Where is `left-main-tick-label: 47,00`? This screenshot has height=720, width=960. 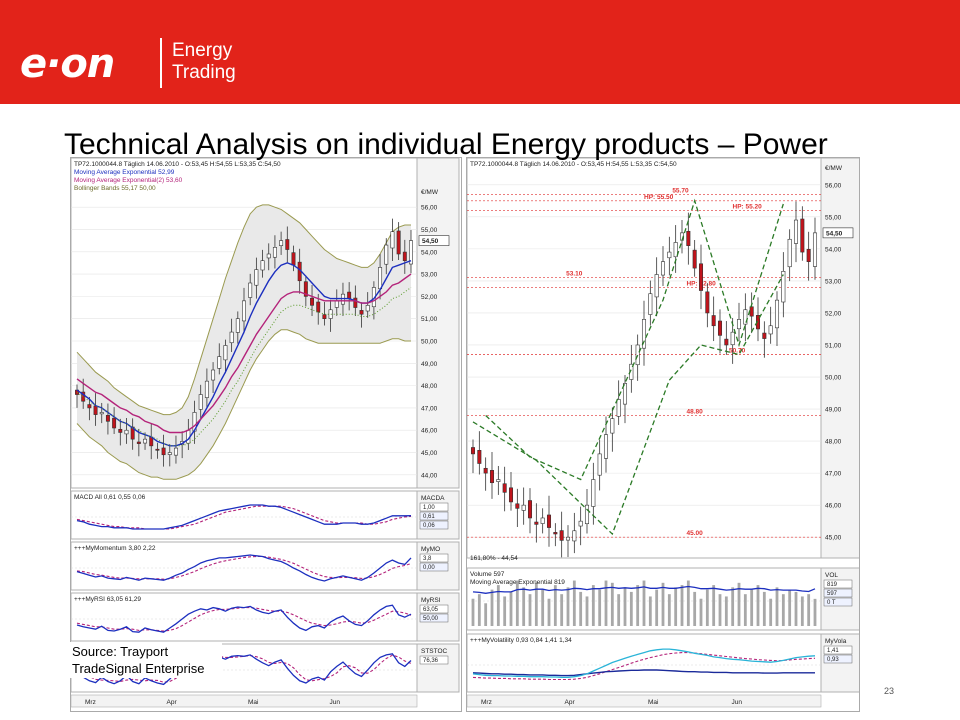
left-main-tick-label: 47,00 is located at coordinates (429, 408).